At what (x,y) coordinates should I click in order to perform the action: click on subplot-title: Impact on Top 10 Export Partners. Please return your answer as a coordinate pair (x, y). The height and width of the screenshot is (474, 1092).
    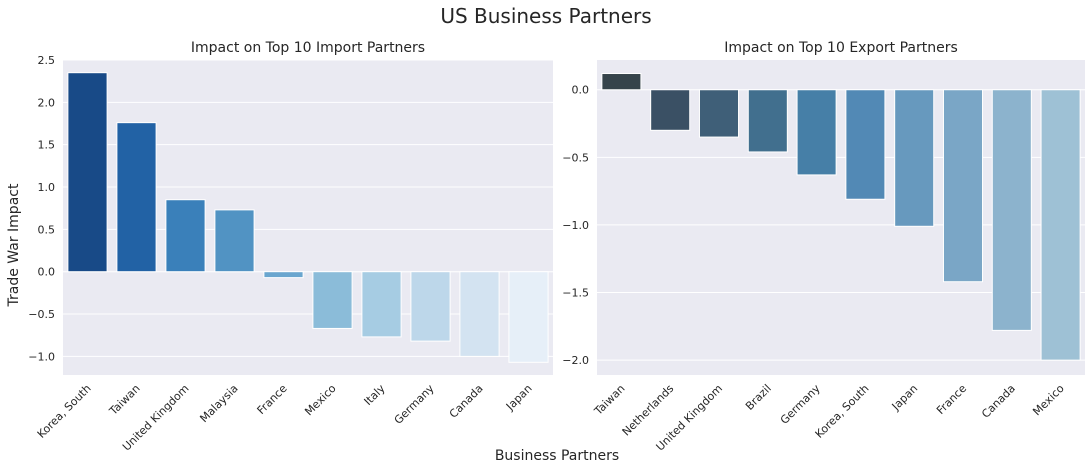
    Looking at the image, I should click on (841, 48).